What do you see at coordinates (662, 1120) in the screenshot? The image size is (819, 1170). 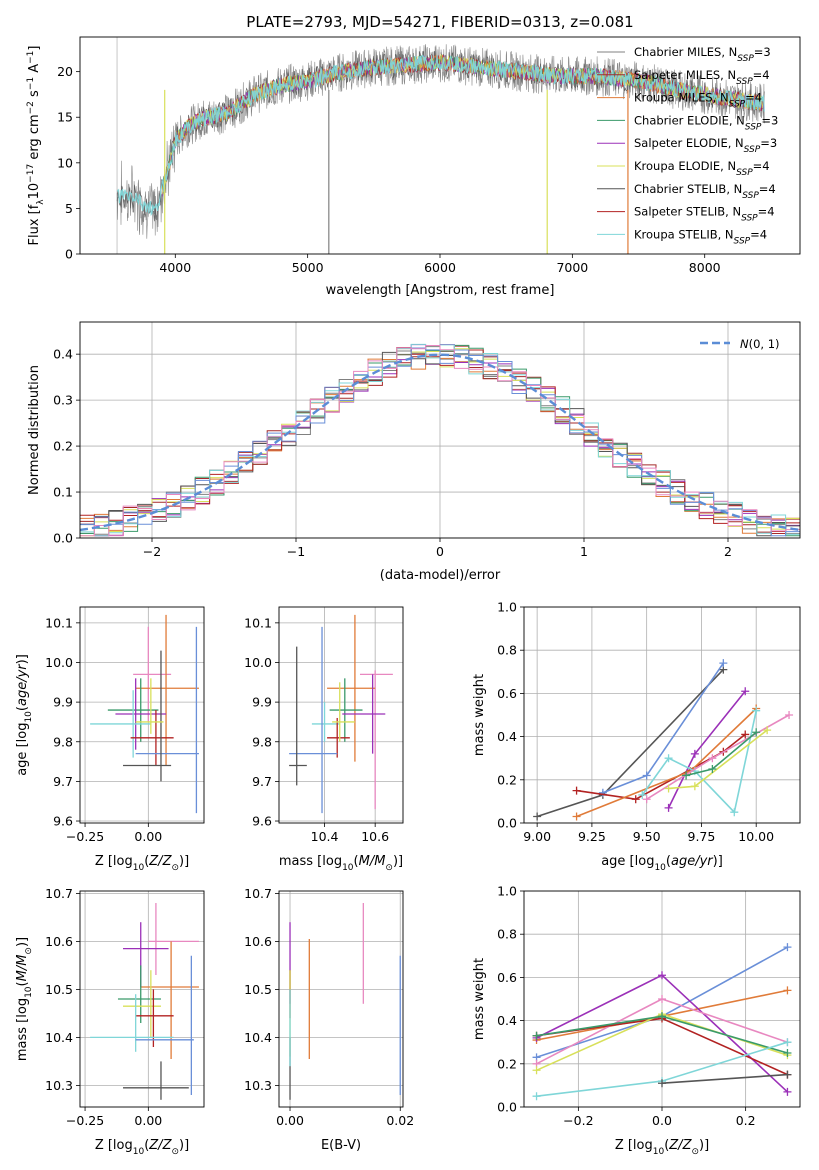 I see `x-tick-label: 0.0` at bounding box center [662, 1120].